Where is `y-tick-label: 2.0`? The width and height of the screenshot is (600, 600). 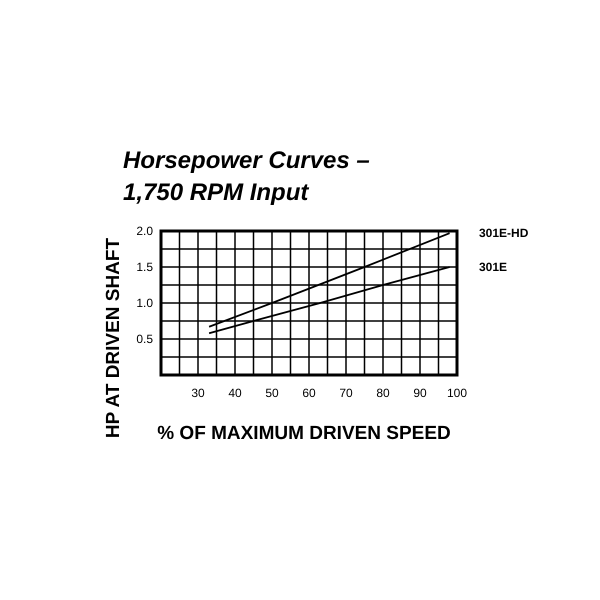
y-tick-label: 2.0 is located at coordinates (145, 231).